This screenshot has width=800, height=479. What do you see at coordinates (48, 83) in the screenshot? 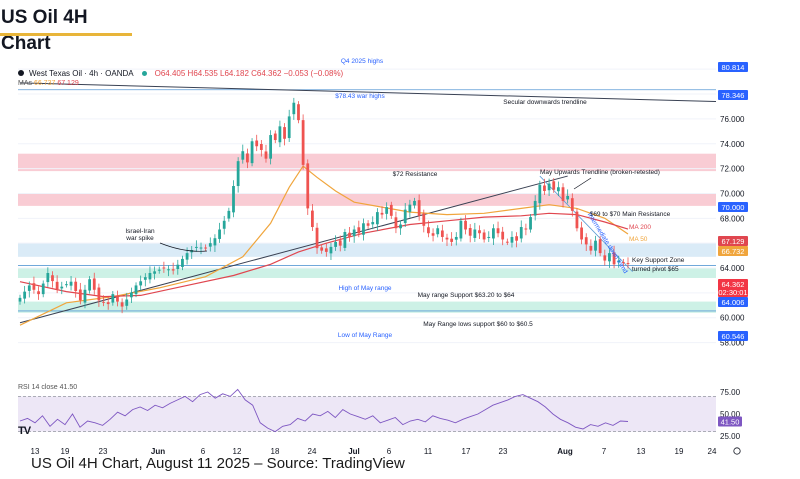
I see `ma-legend: MAs 66.737 67.129` at bounding box center [48, 83].